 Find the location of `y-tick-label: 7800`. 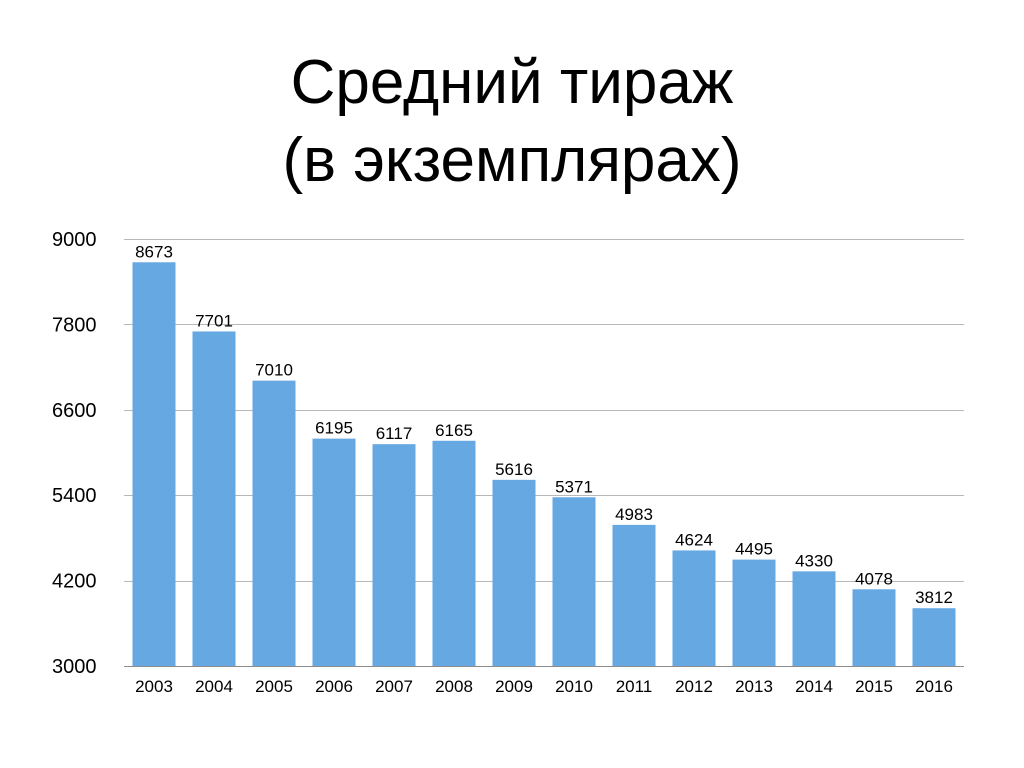

y-tick-label: 7800 is located at coordinates (74, 325).